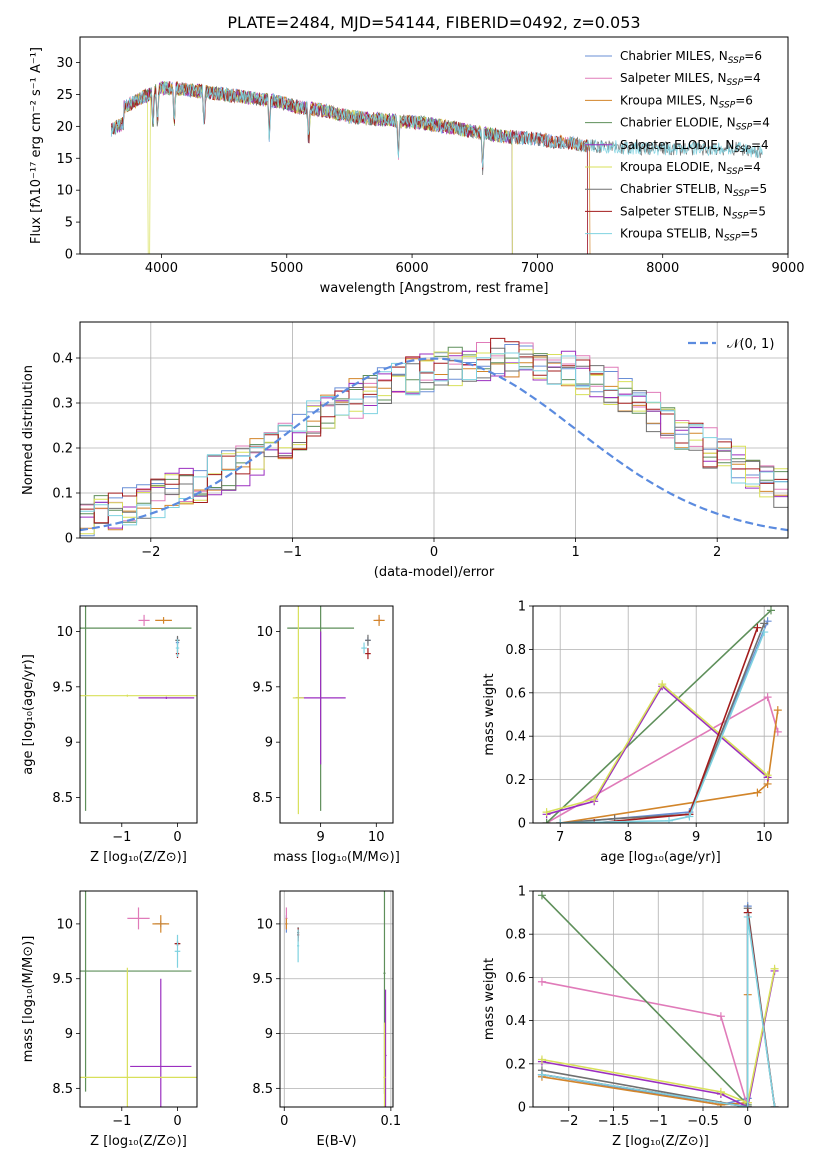 This screenshot has width=819, height=1170. What do you see at coordinates (686, 101) in the screenshot?
I see `legend-label: Kroupa MILES, NSSP=6` at bounding box center [686, 101].